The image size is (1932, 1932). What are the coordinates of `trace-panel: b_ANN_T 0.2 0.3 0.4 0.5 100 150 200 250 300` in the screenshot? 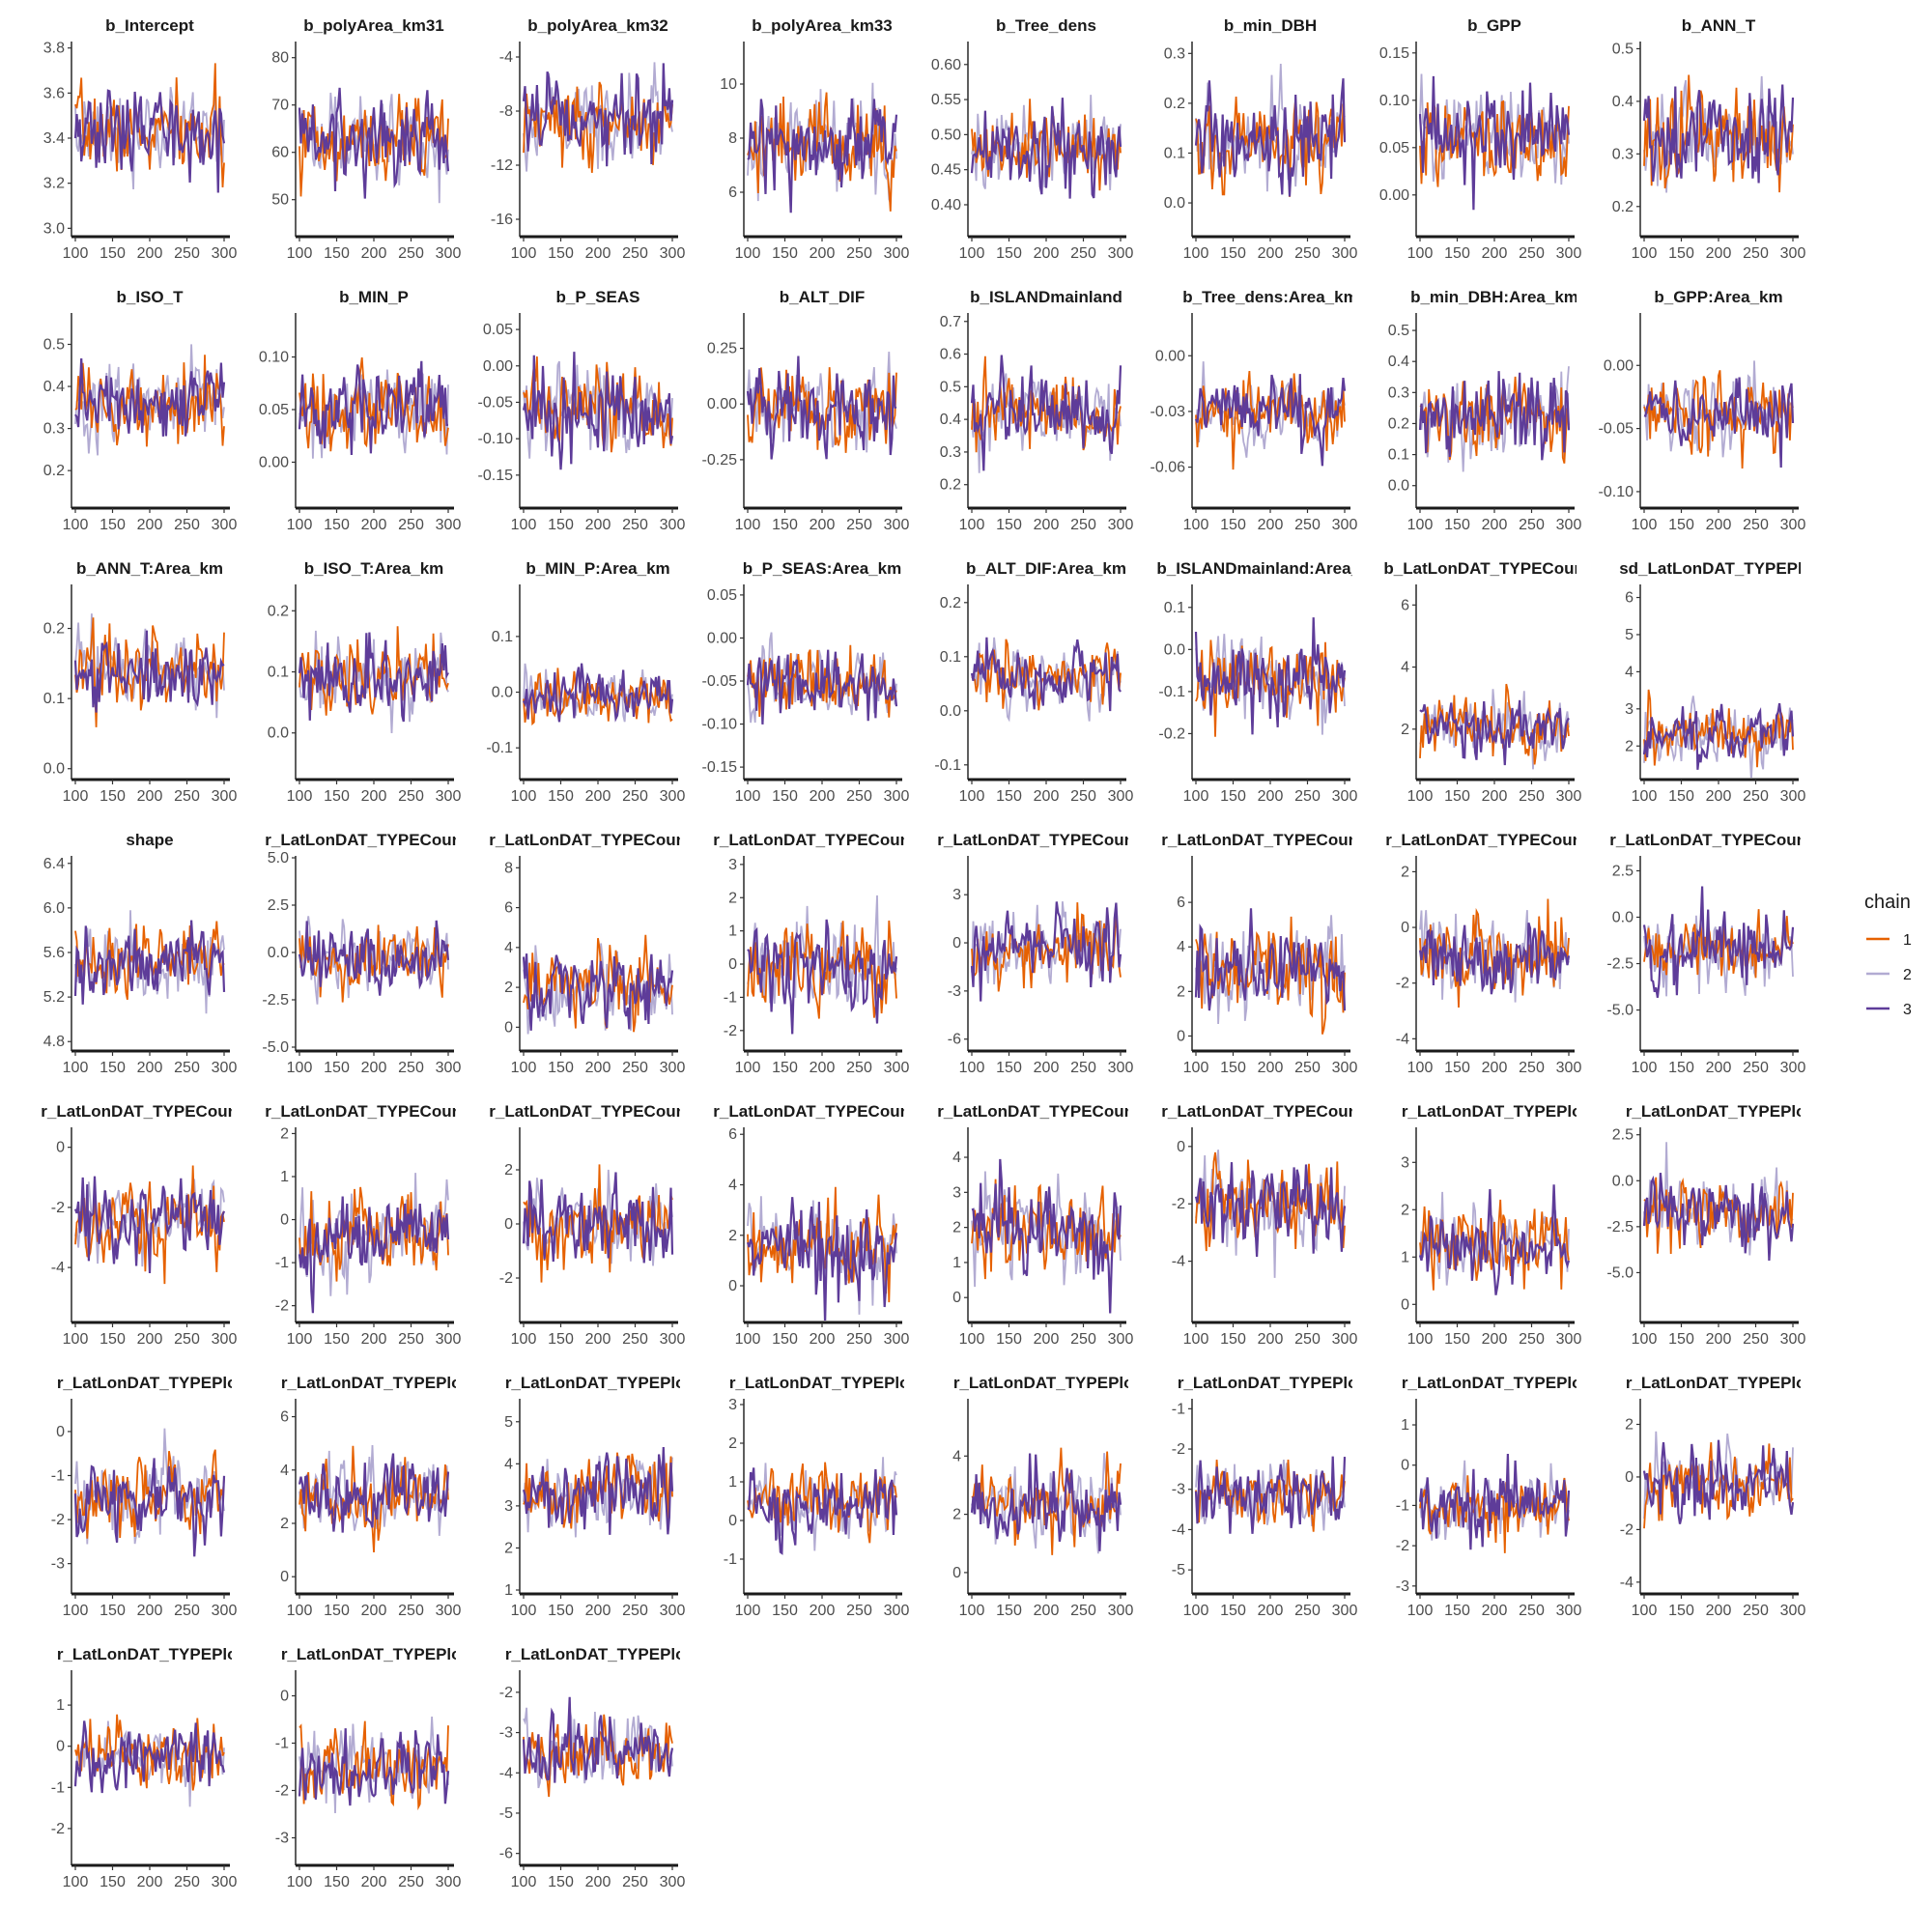 It's located at (1709, 139).